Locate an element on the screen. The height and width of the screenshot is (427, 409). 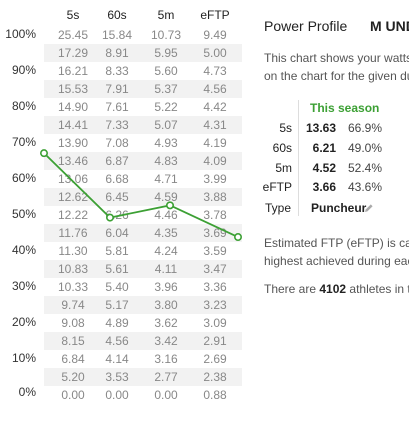
eftp-description-line-2: highest achieved during eac is located at coordinates (336, 261).